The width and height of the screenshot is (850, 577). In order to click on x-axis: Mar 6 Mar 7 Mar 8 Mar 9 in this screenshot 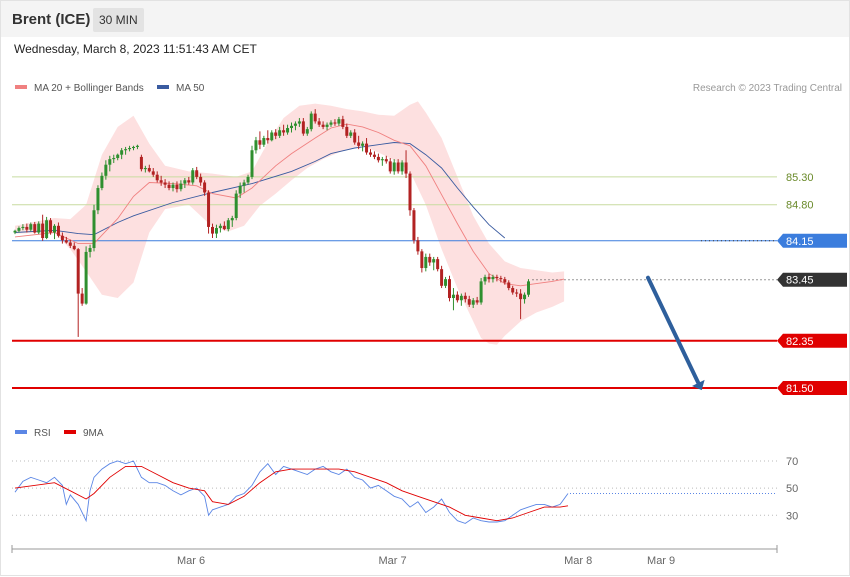, I will do `click(394, 556)`.